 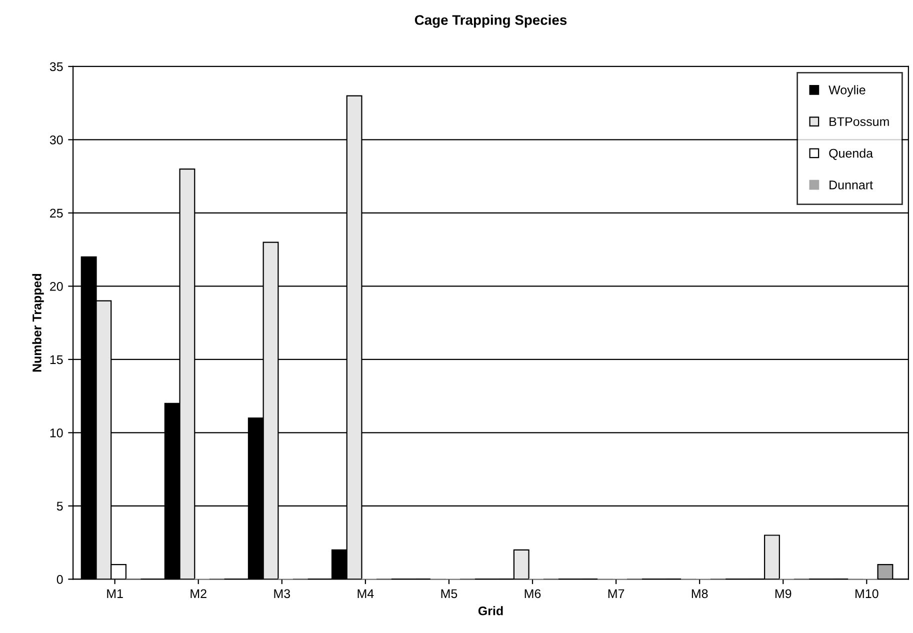 What do you see at coordinates (490, 21) in the screenshot?
I see `chart-title: Cage Trapping Species` at bounding box center [490, 21].